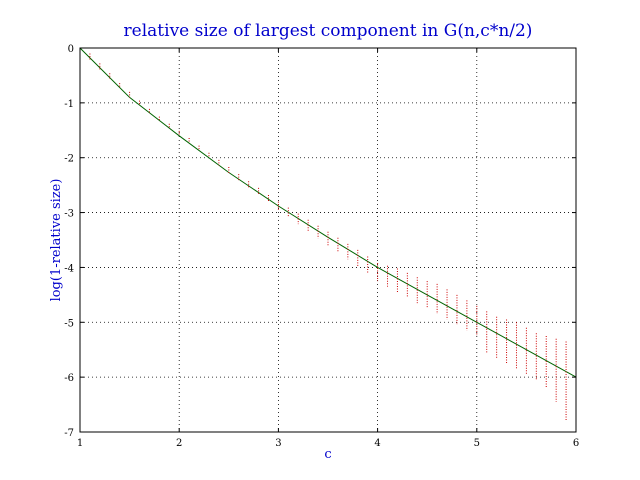 The height and width of the screenshot is (480, 640). I want to click on x-tick-label: 6, so click(576, 443).